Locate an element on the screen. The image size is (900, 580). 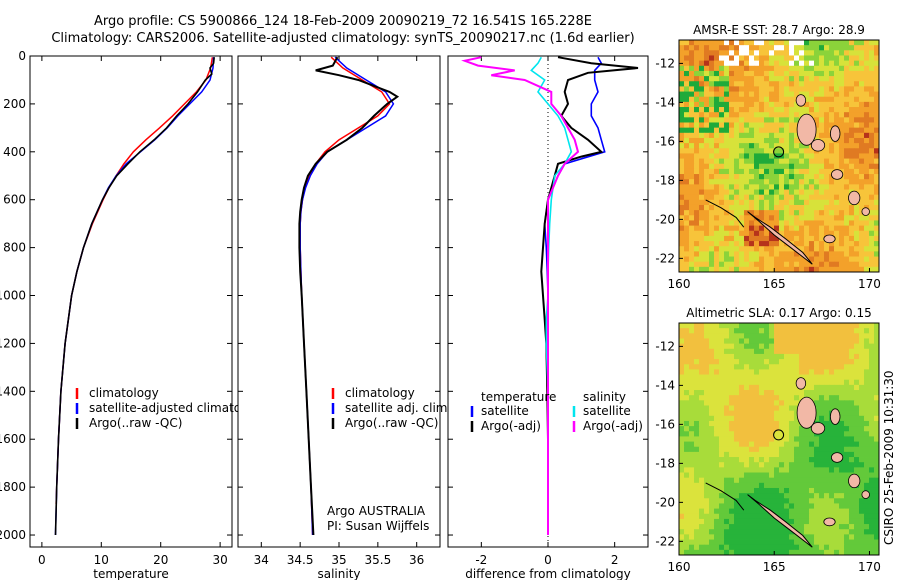
y-tick-label: 1000 is located at coordinates (13, 296).